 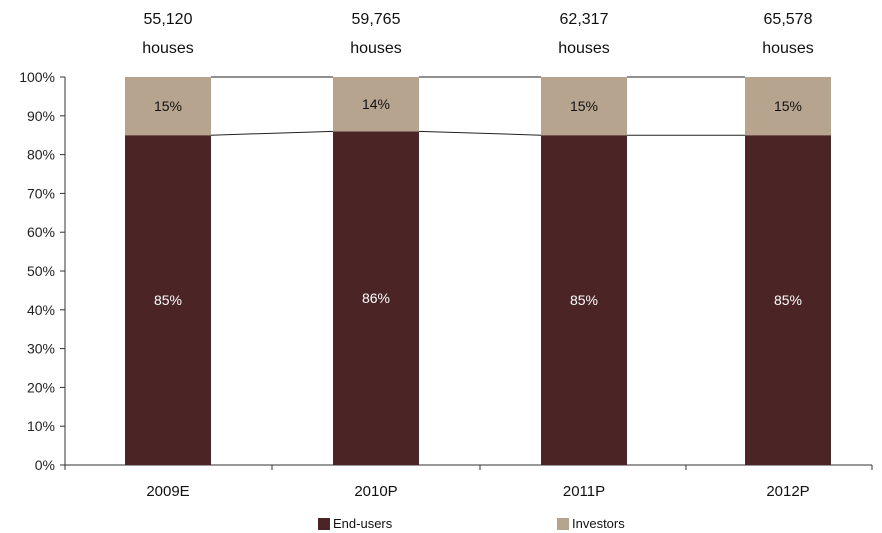 I want to click on legend-swatch-end-users, so click(x=324, y=524).